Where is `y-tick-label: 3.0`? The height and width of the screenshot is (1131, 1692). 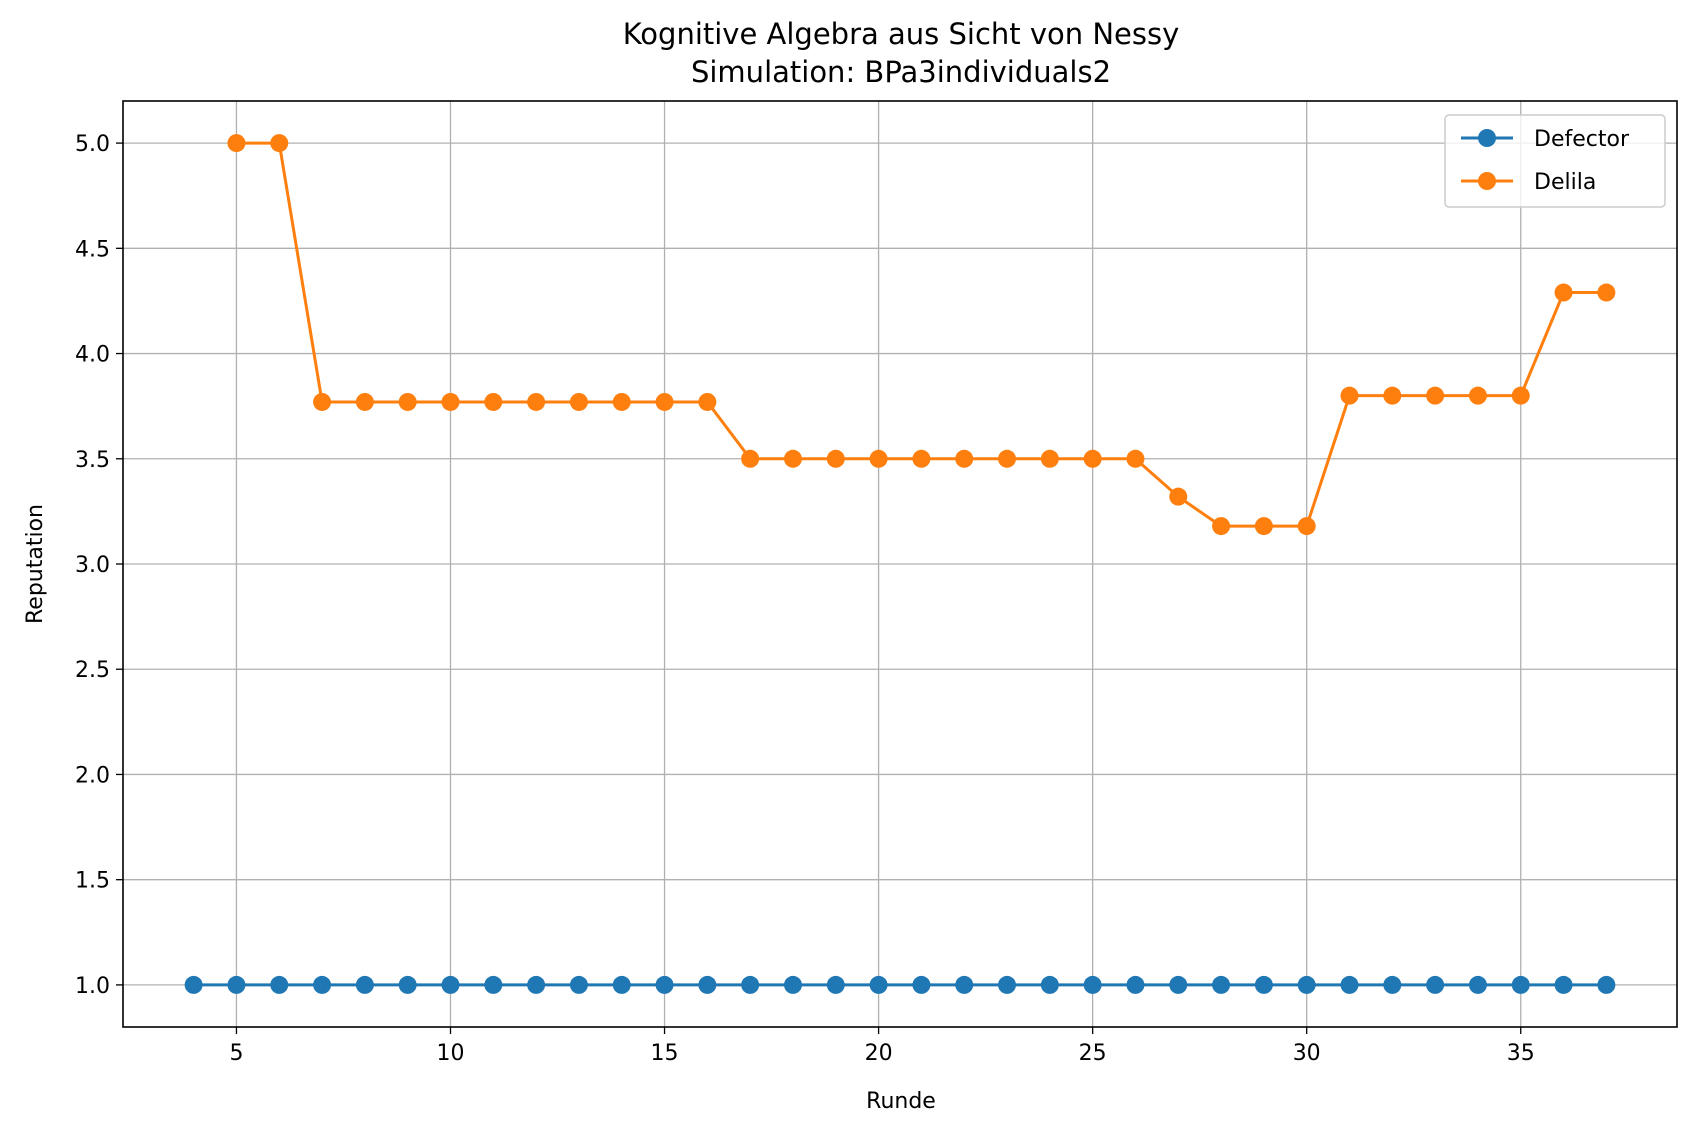
y-tick-label: 3.0 is located at coordinates (92, 565).